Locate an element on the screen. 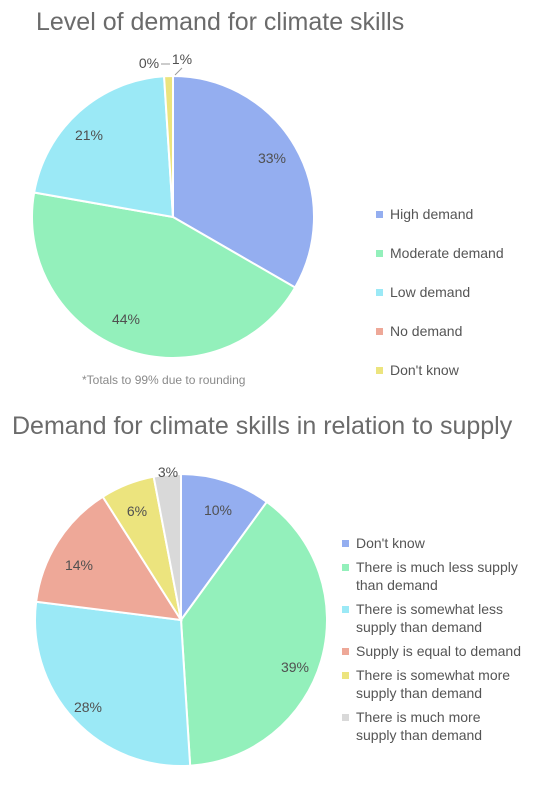 The image size is (547, 800). chart-1-legend-item: Low demand is located at coordinates (440, 302).